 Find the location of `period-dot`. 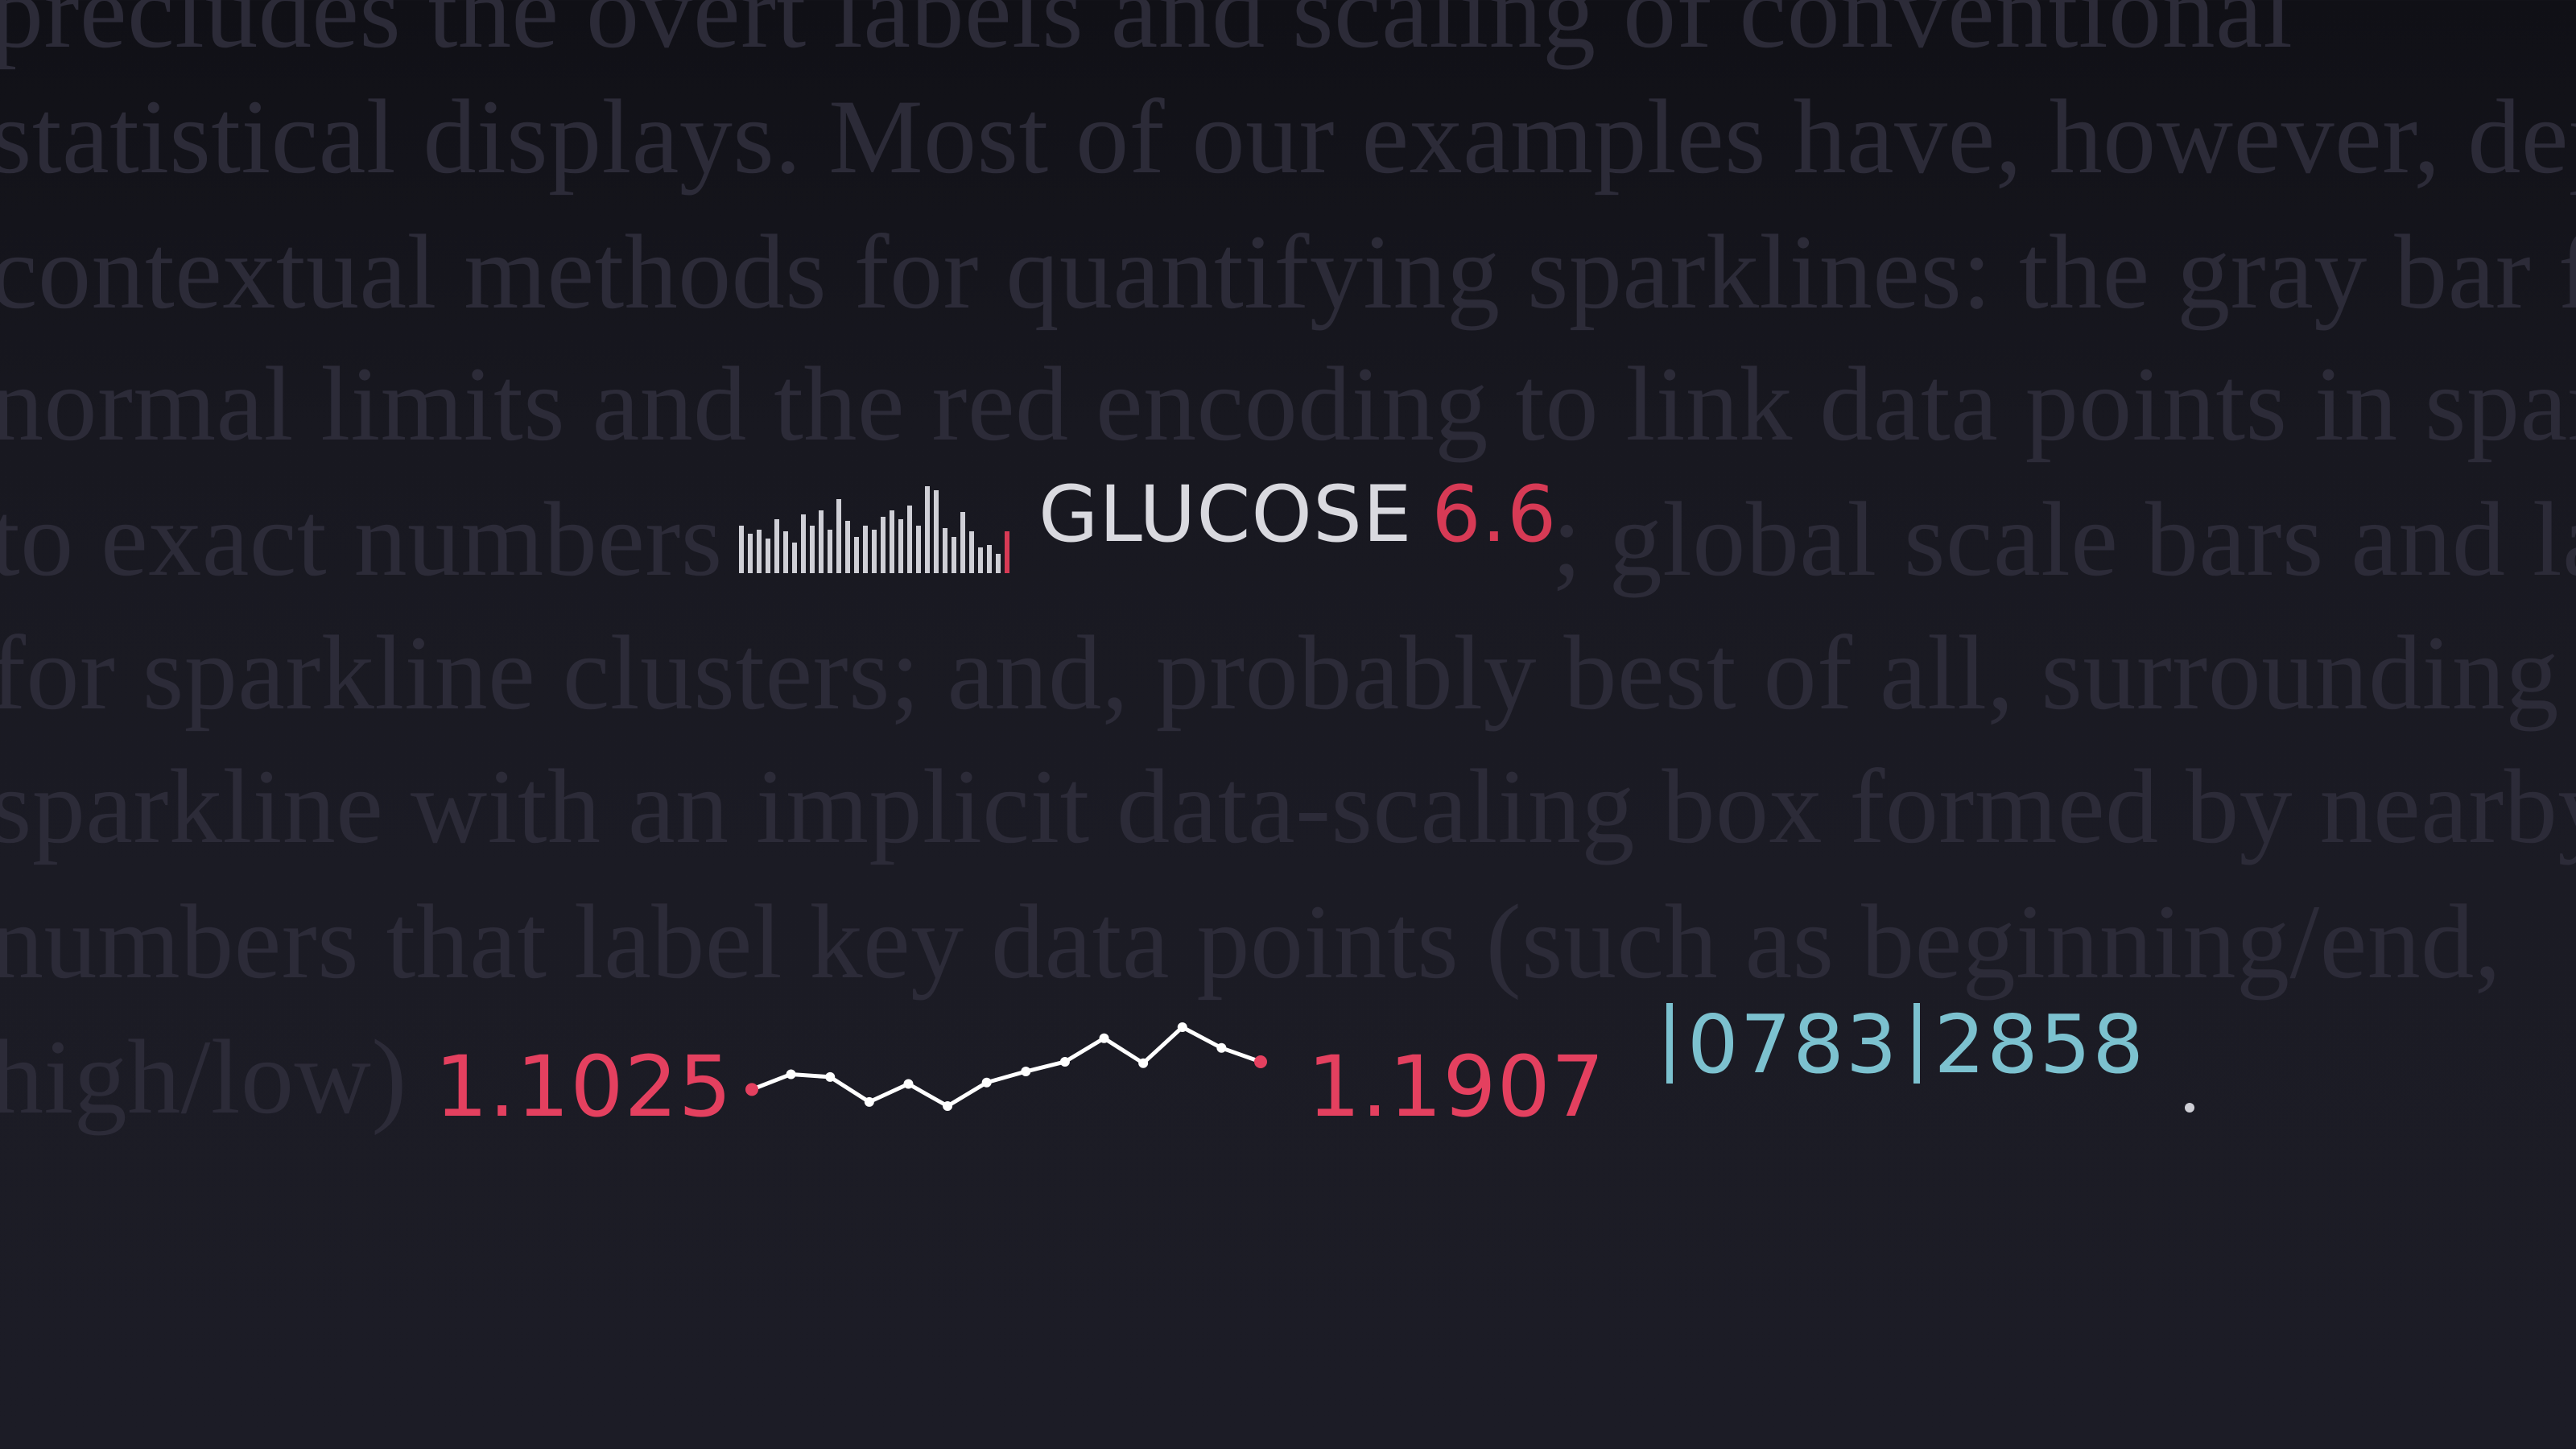

period-dot is located at coordinates (2189, 1108).